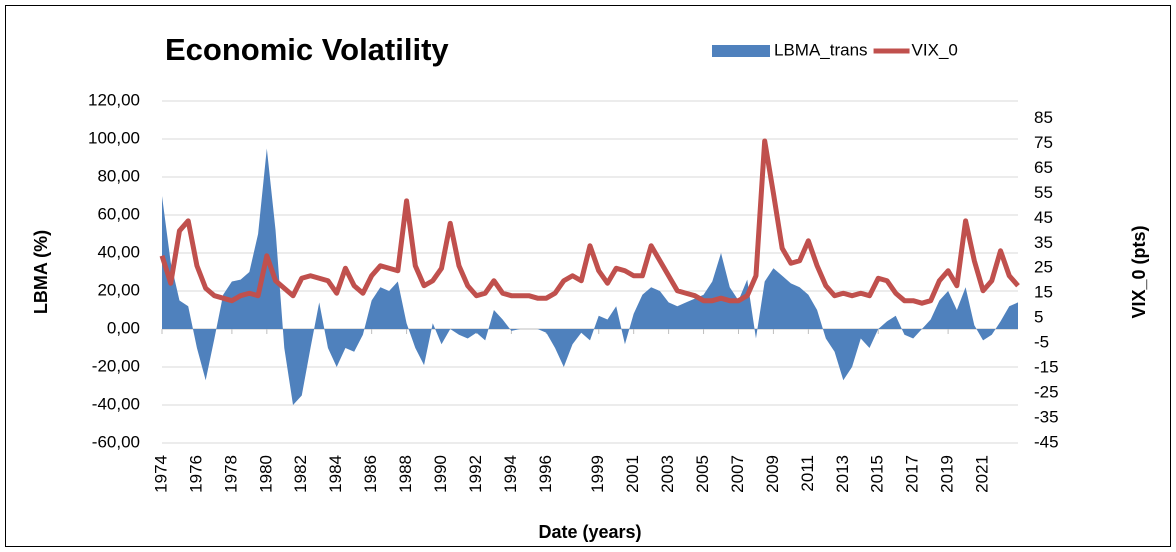 This screenshot has width=1176, height=552. Describe the element at coordinates (772, 474) in the screenshot. I see `x-tick-label: 2009` at that location.